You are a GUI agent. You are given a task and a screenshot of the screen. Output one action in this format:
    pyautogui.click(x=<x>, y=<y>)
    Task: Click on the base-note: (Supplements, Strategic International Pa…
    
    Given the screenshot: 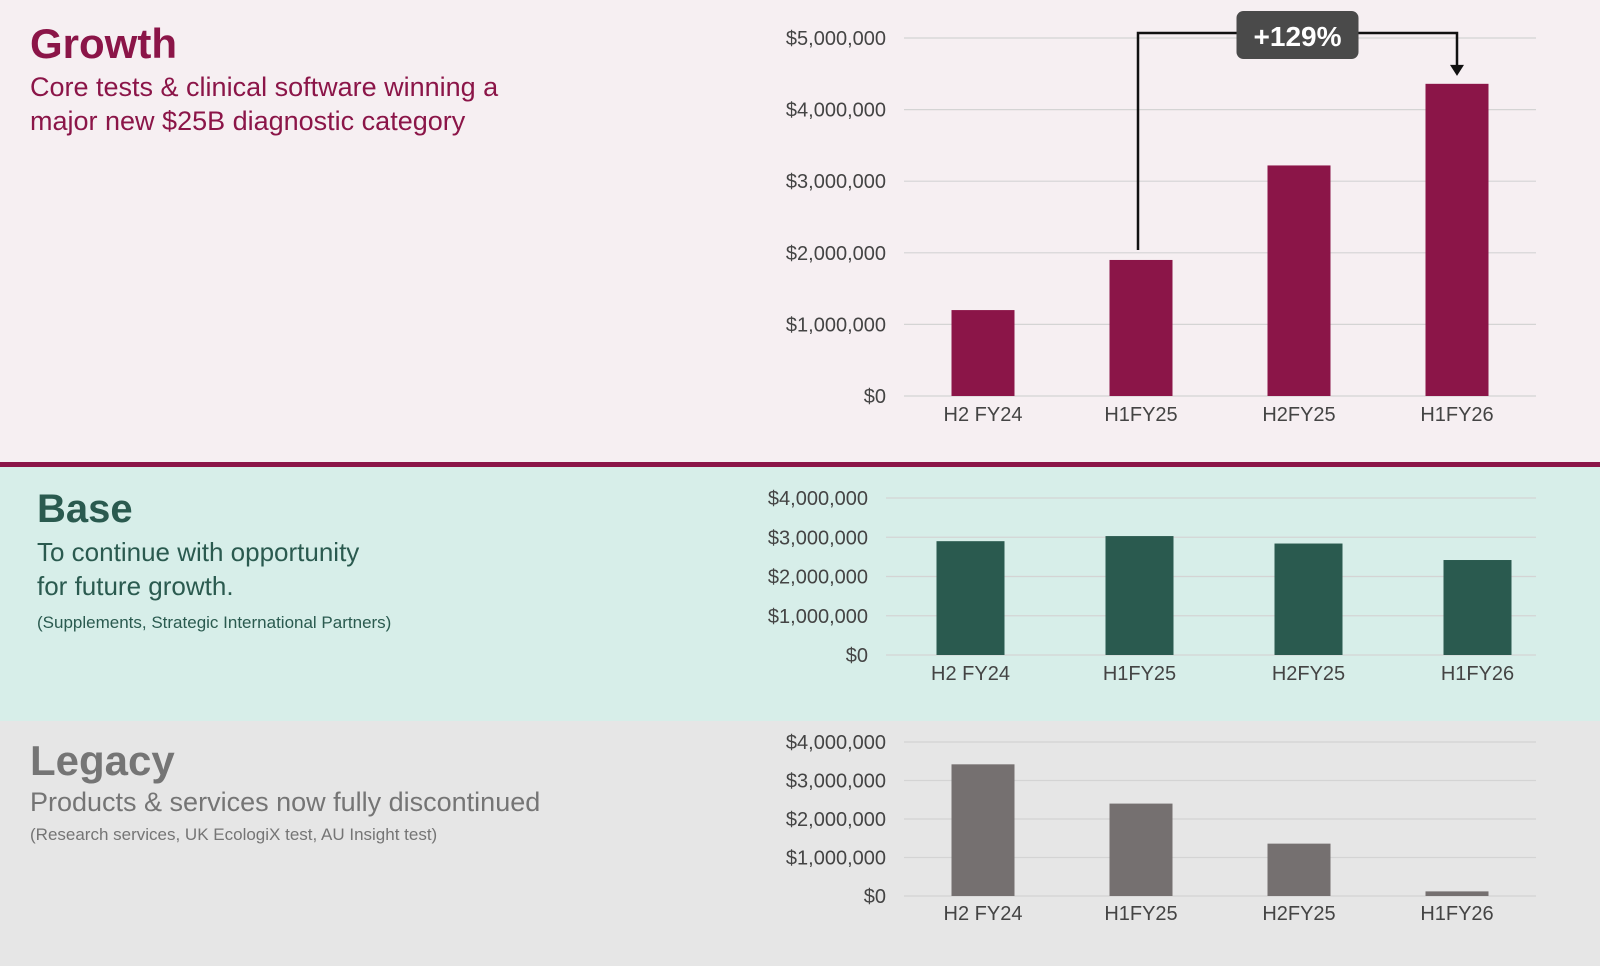 What is the action you would take?
    pyautogui.click(x=214, y=622)
    